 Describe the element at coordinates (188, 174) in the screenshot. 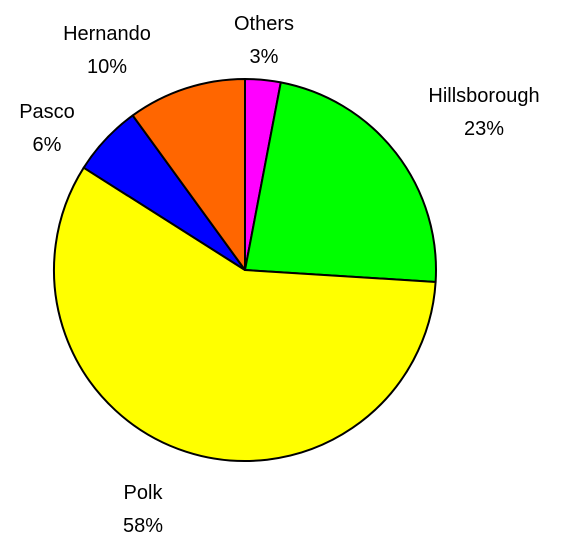

I see `pie-slice-hernando` at that location.